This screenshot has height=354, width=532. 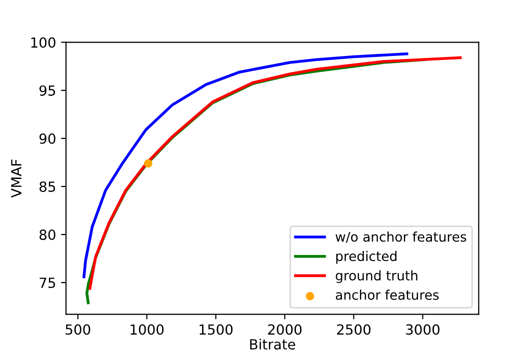 I want to click on x-axis-title: Bitrate, so click(x=273, y=344).